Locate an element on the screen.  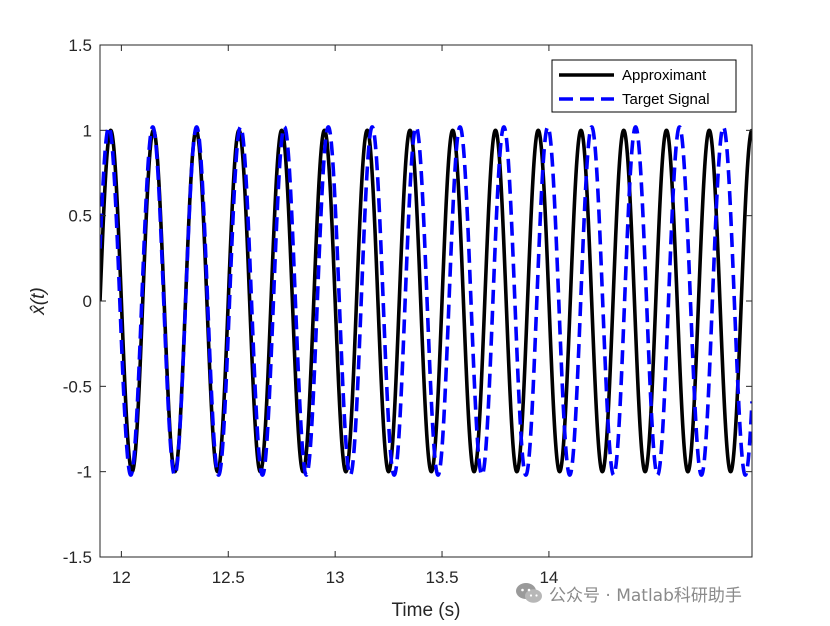
y-tick-label: -0.5 is located at coordinates (77, 386).